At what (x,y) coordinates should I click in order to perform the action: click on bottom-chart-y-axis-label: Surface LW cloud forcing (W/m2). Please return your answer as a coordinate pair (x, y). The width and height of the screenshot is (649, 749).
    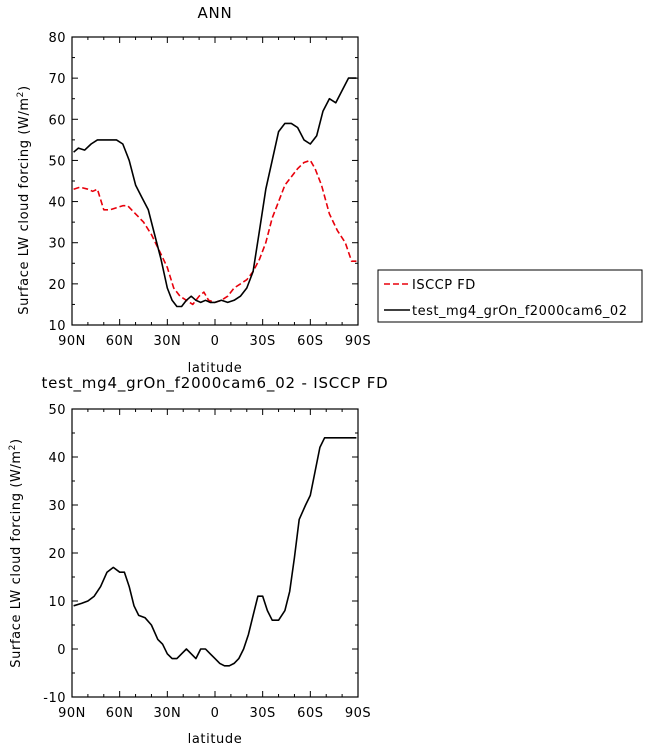
    Looking at the image, I should click on (16, 552).